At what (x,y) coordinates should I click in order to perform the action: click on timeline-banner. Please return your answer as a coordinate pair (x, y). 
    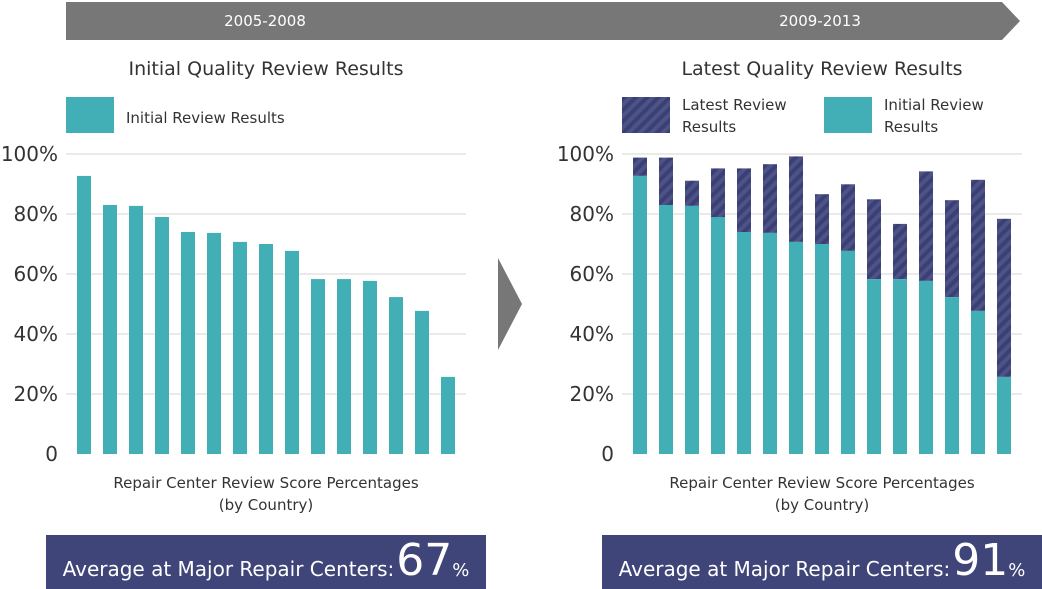
    Looking at the image, I should click on (543, 21).